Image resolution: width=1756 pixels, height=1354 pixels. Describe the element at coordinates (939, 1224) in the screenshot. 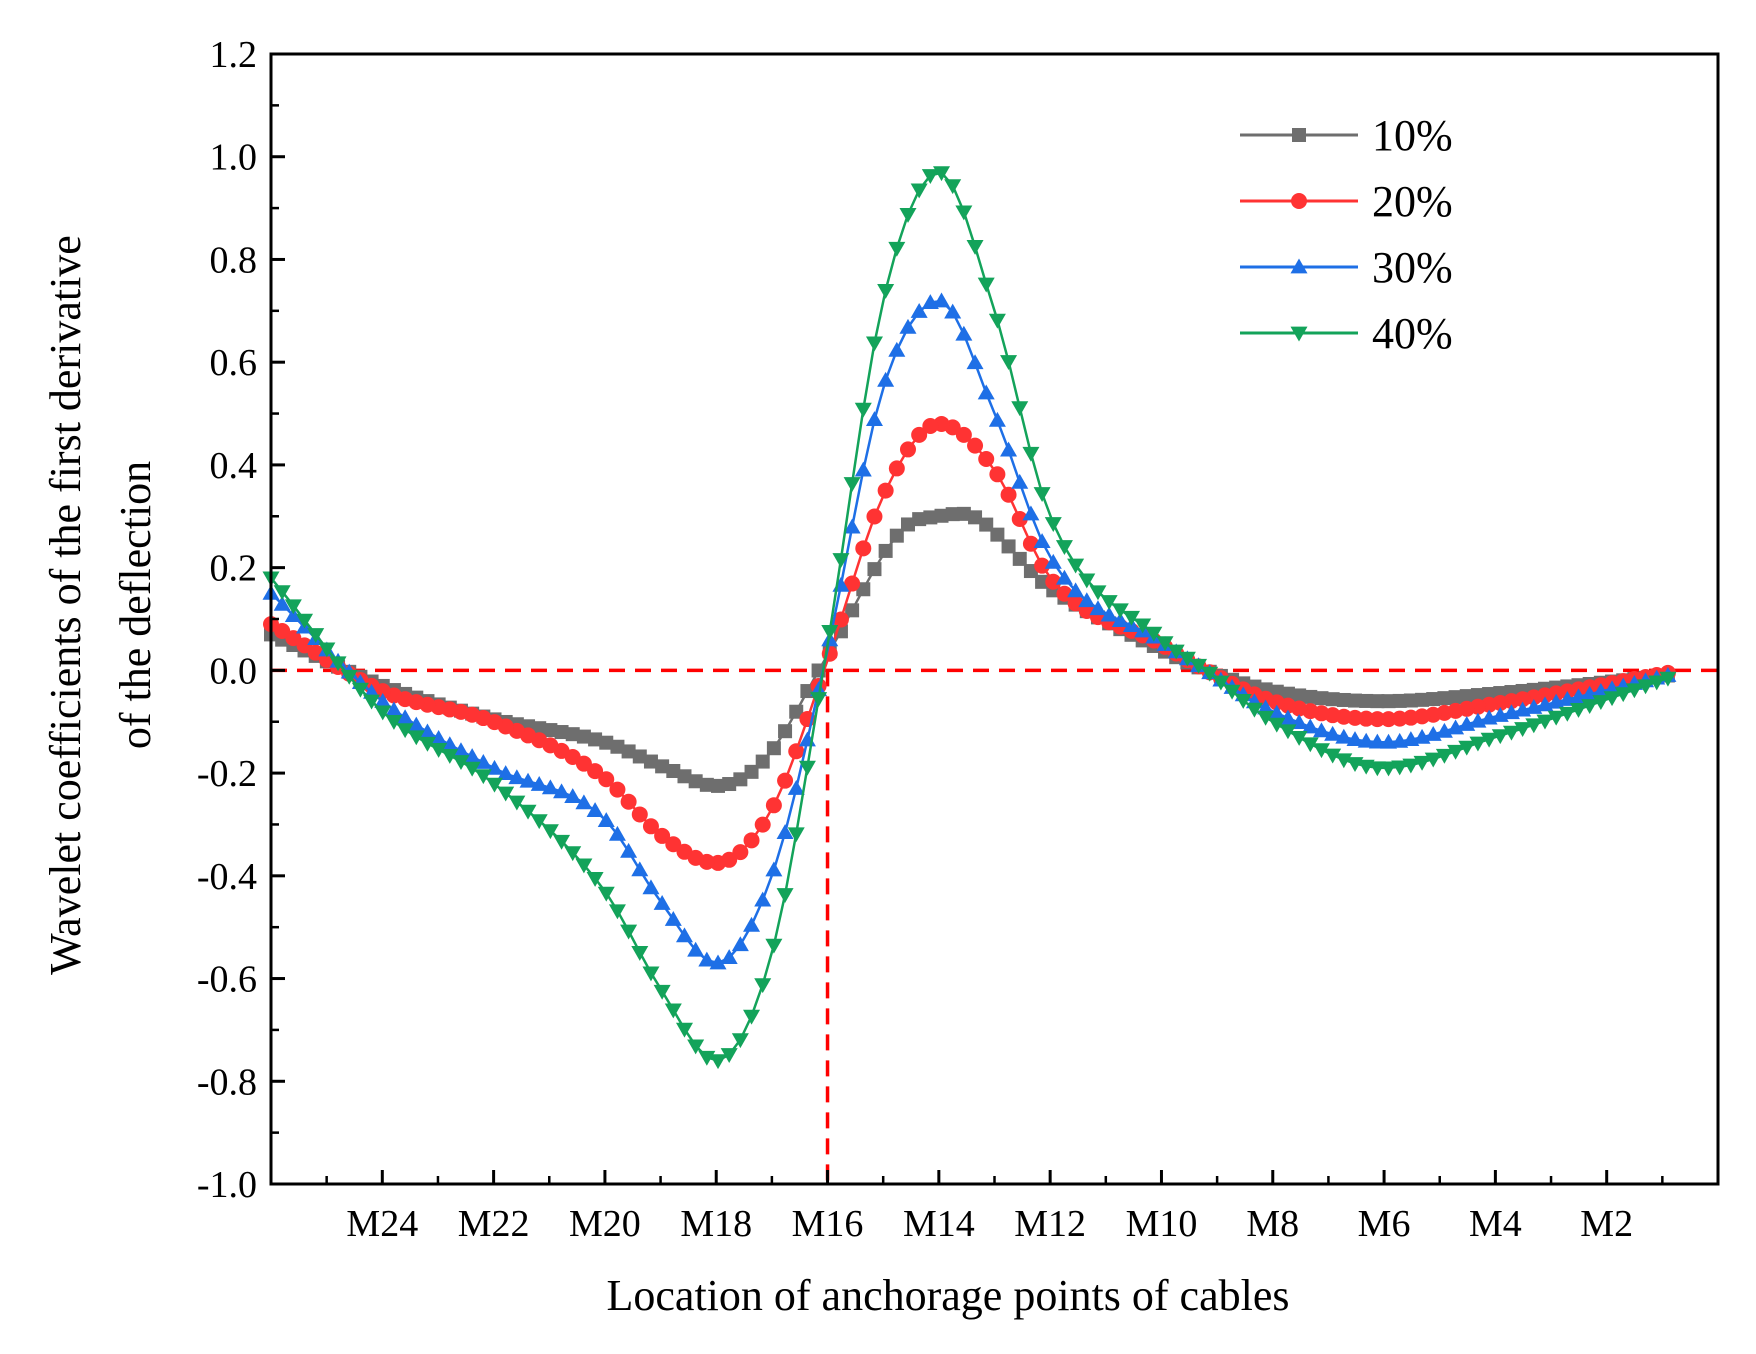

I see `x-tick-label: M14` at that location.